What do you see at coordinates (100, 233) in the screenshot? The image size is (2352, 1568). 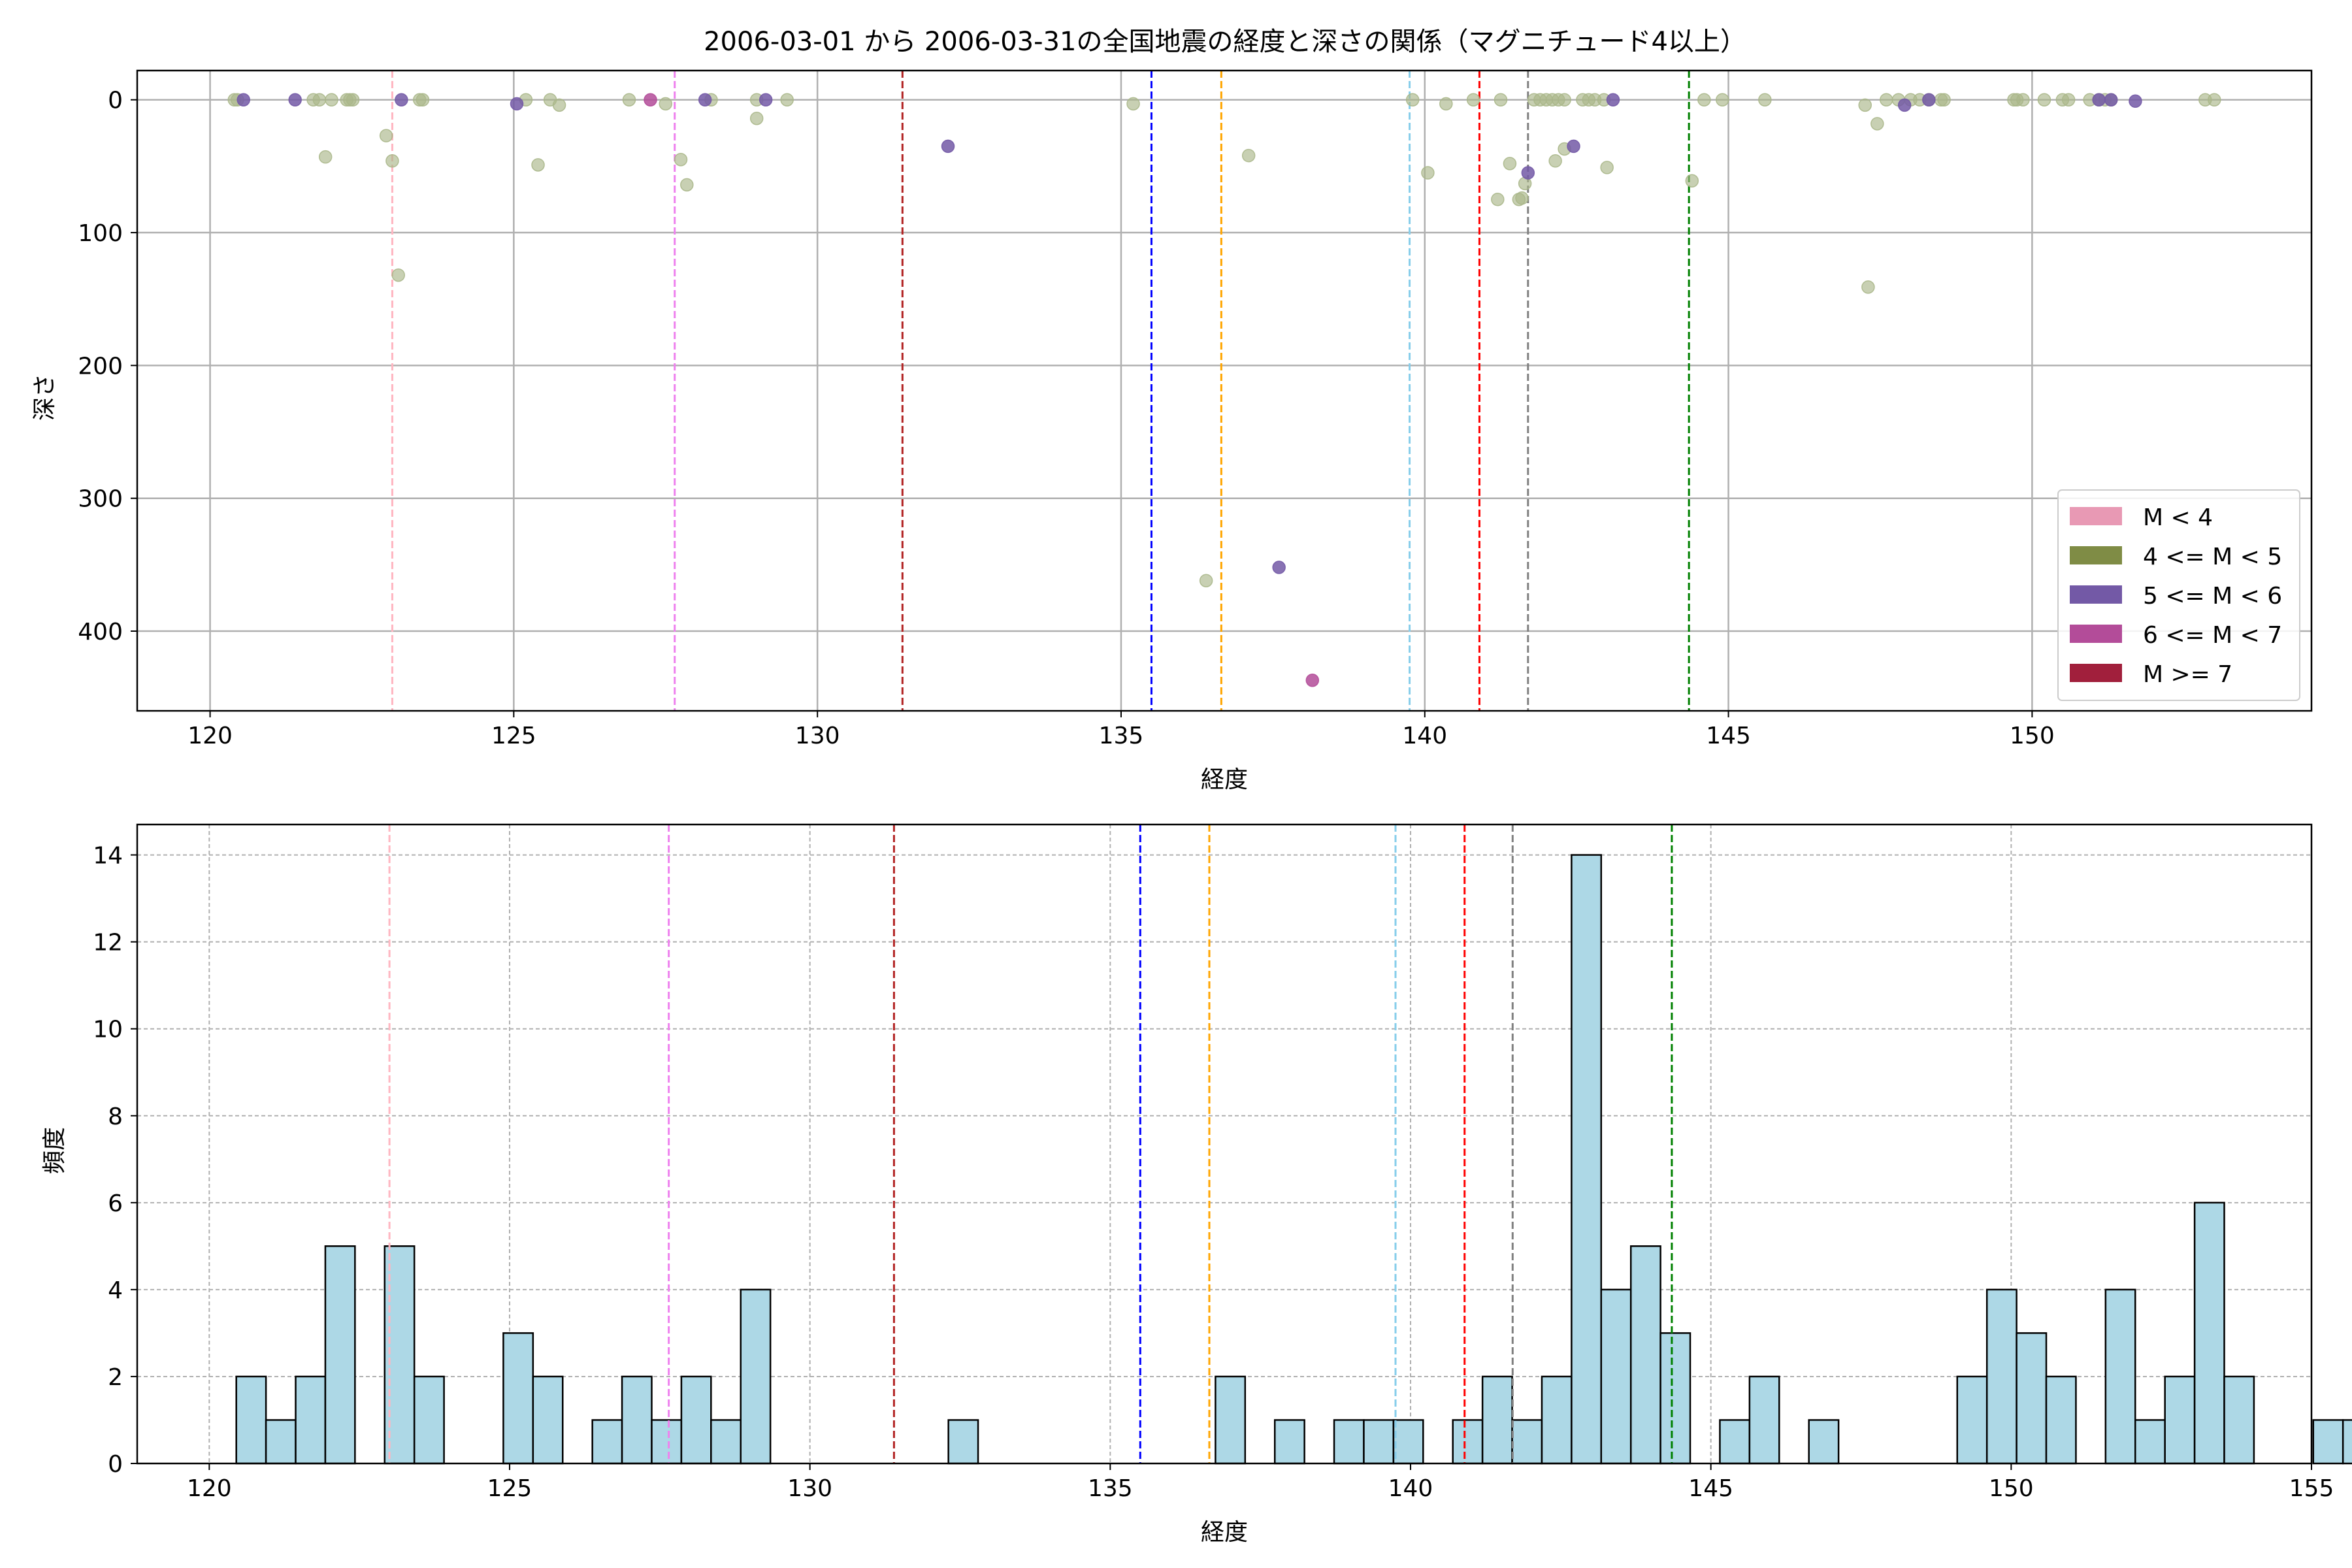 I see `y-tick-label: 100` at bounding box center [100, 233].